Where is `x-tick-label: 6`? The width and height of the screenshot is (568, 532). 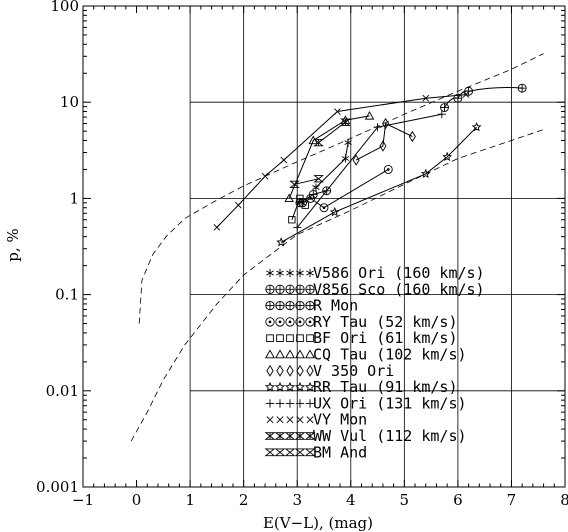
x-tick-label: 6 is located at coordinates (458, 500).